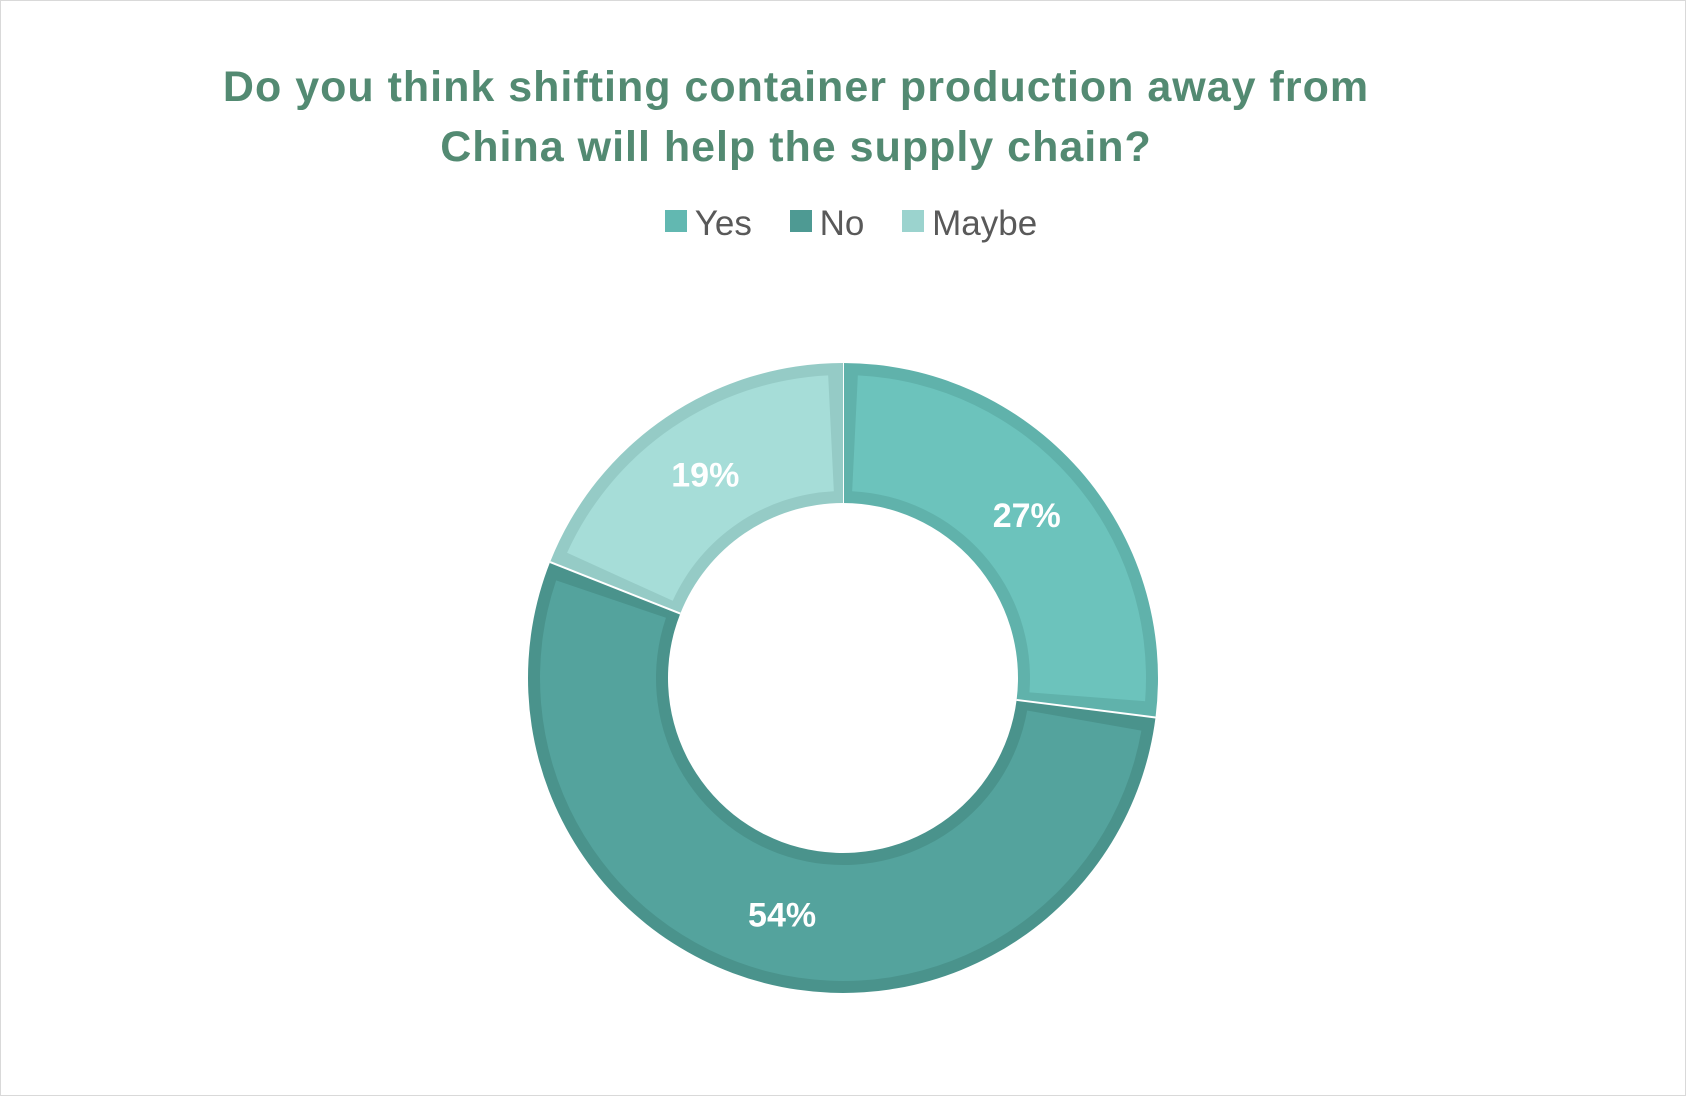 The width and height of the screenshot is (1686, 1100). Describe the element at coordinates (723, 223) in the screenshot. I see `legend-label-yes: Yes` at that location.